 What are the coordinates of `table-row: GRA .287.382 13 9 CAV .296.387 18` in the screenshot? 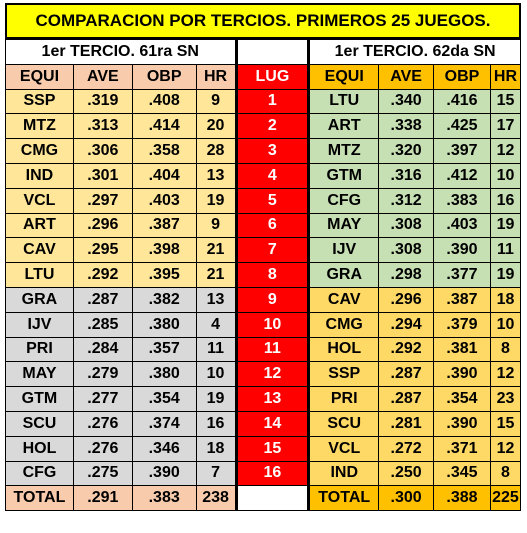 It's located at (263, 299).